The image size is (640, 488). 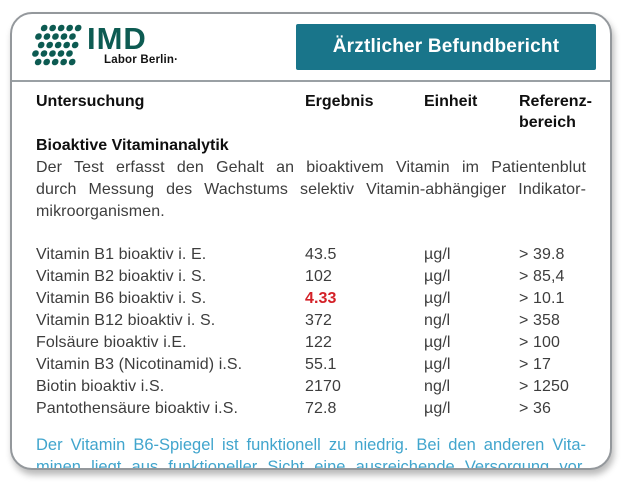 What do you see at coordinates (321, 364) in the screenshot?
I see `result-value: 55.1` at bounding box center [321, 364].